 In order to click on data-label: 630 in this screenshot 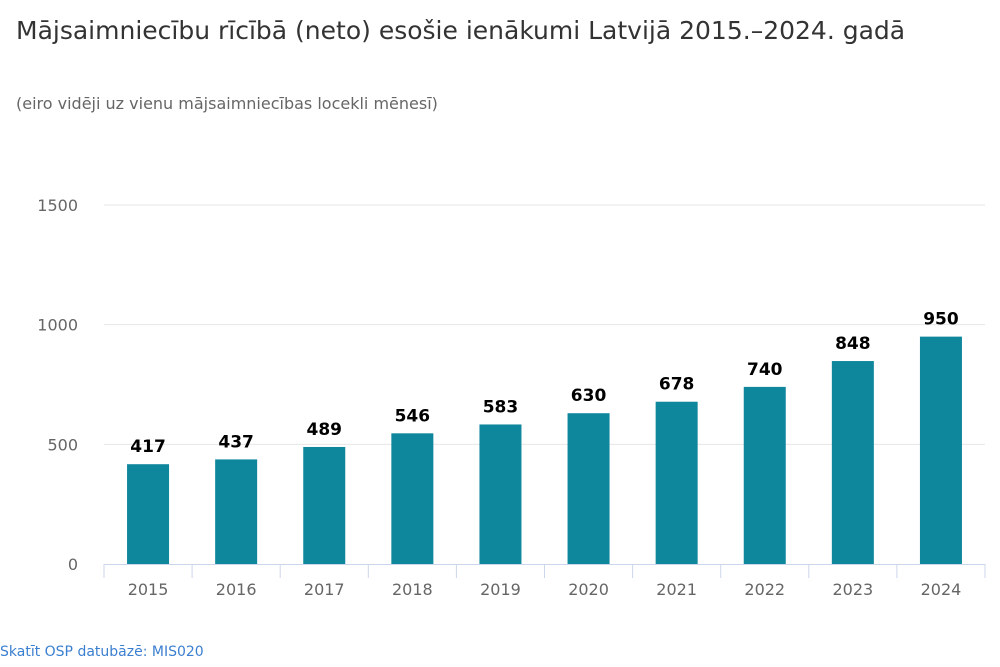, I will do `click(589, 396)`.